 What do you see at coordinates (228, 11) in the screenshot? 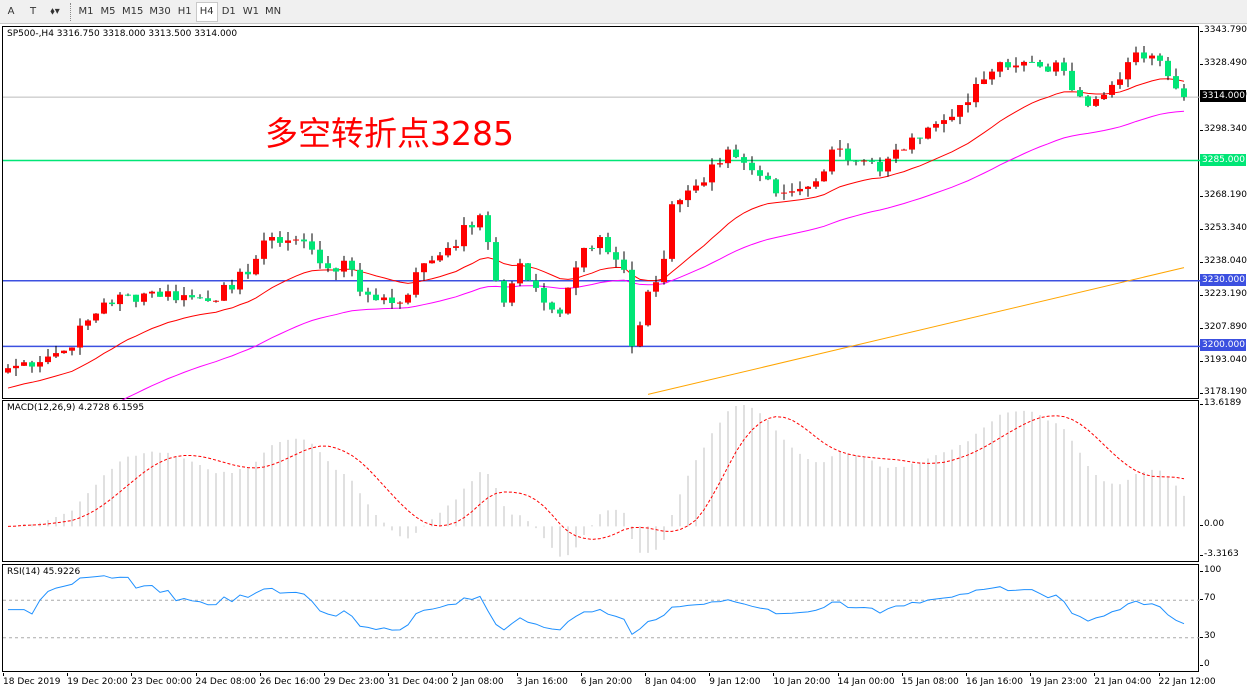
I see `timeframe-d1-button: D1` at bounding box center [228, 11].